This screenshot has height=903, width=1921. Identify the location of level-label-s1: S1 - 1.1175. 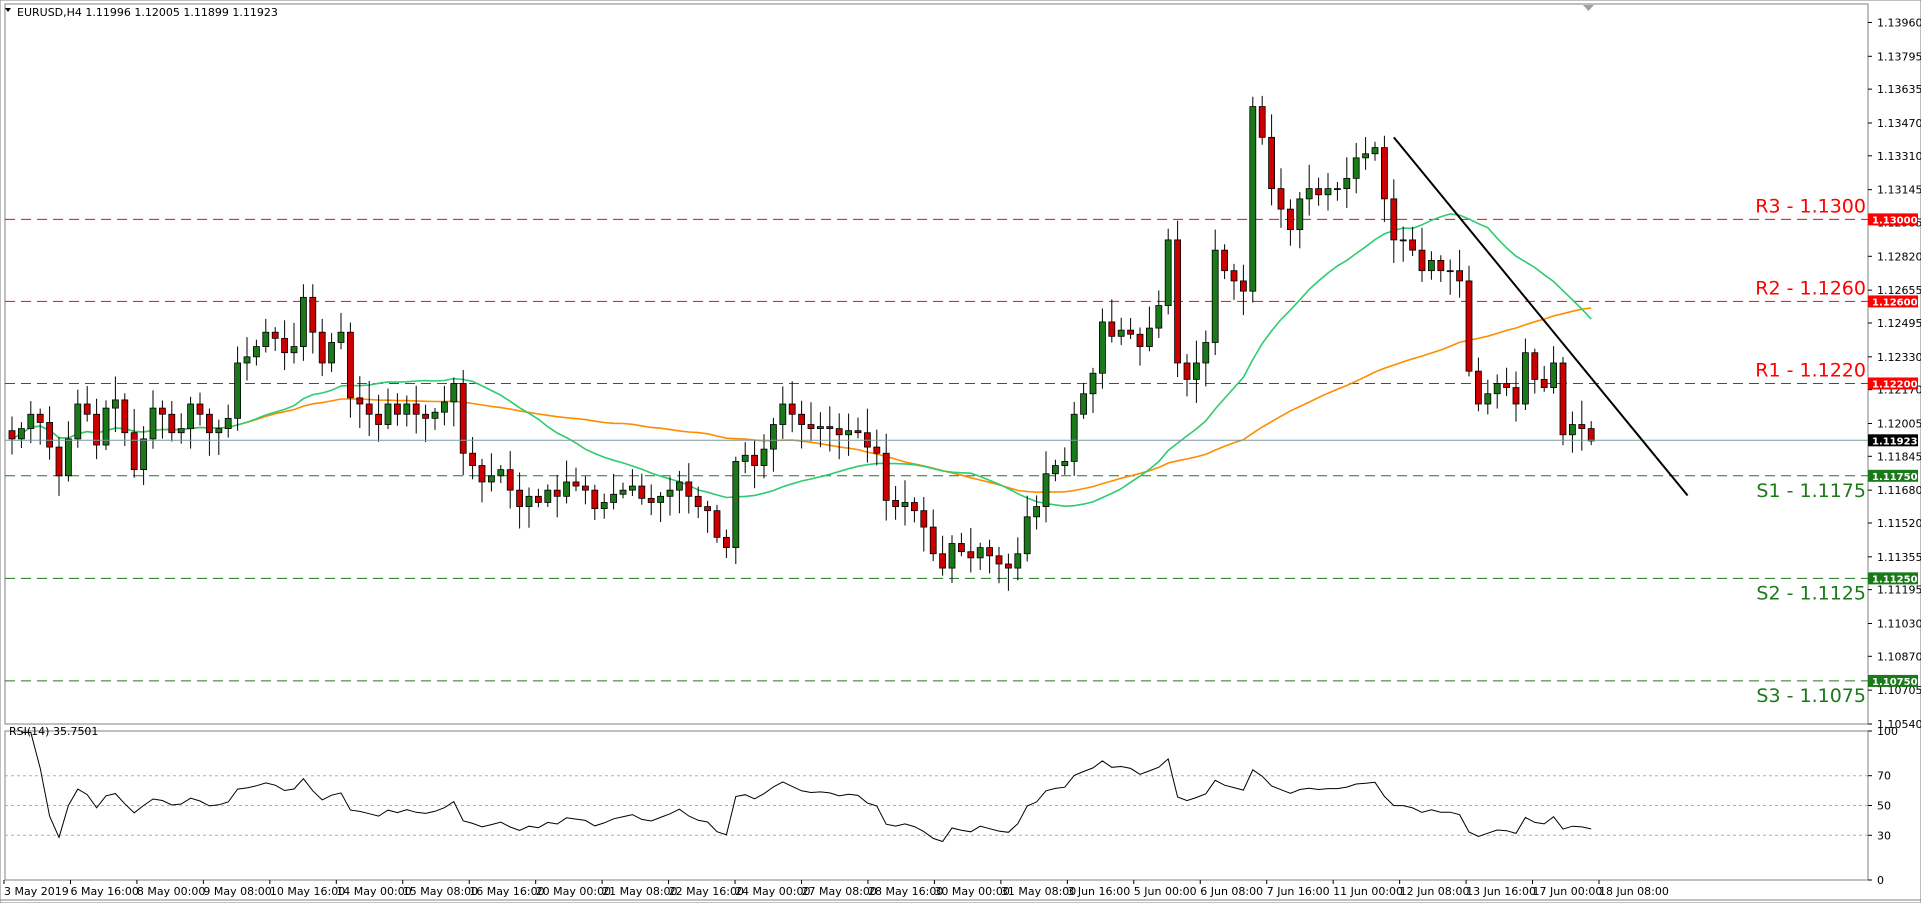
(1811, 491).